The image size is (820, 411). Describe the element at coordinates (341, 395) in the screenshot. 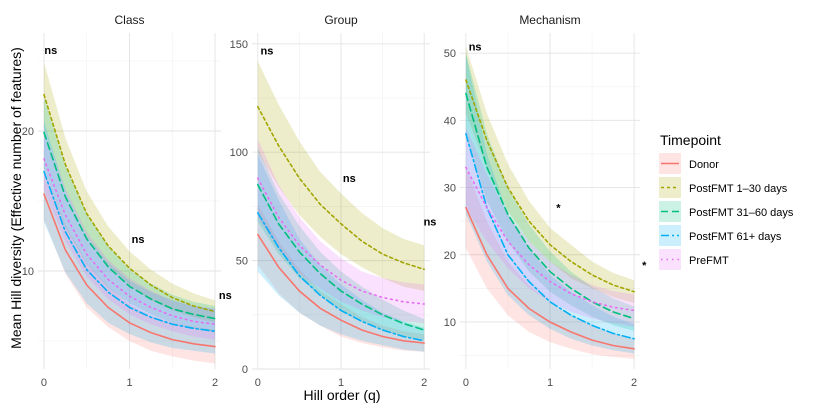

I see `x-axis-title: Hill order (q)` at that location.